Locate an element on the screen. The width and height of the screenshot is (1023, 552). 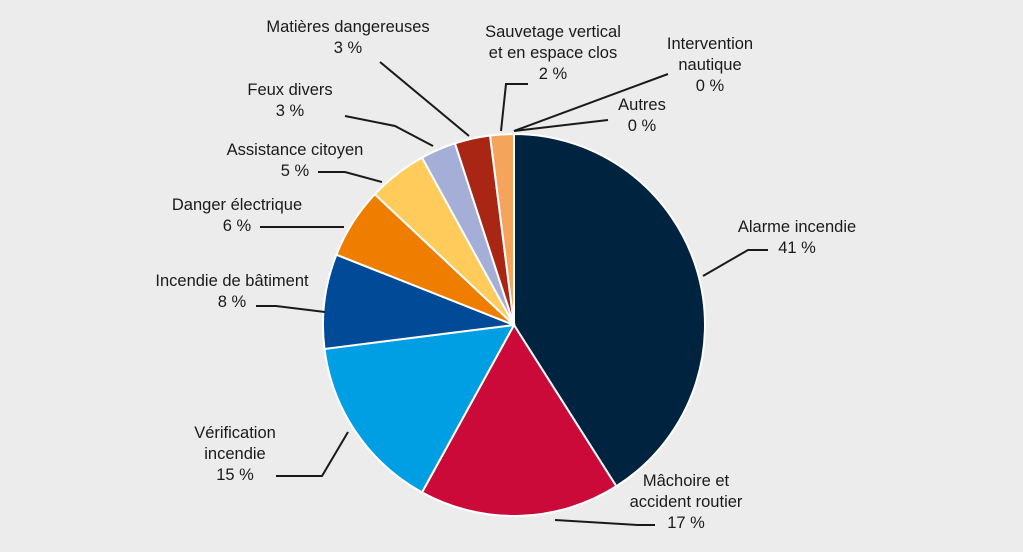
pie-slice-incendie-de-batiment is located at coordinates (418, 302).